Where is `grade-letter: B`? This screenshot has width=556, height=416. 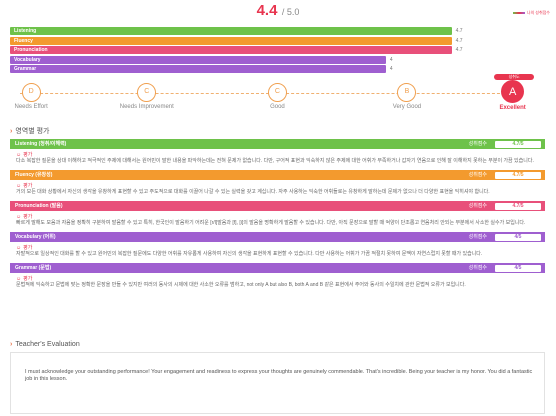 grade-letter: B is located at coordinates (407, 91).